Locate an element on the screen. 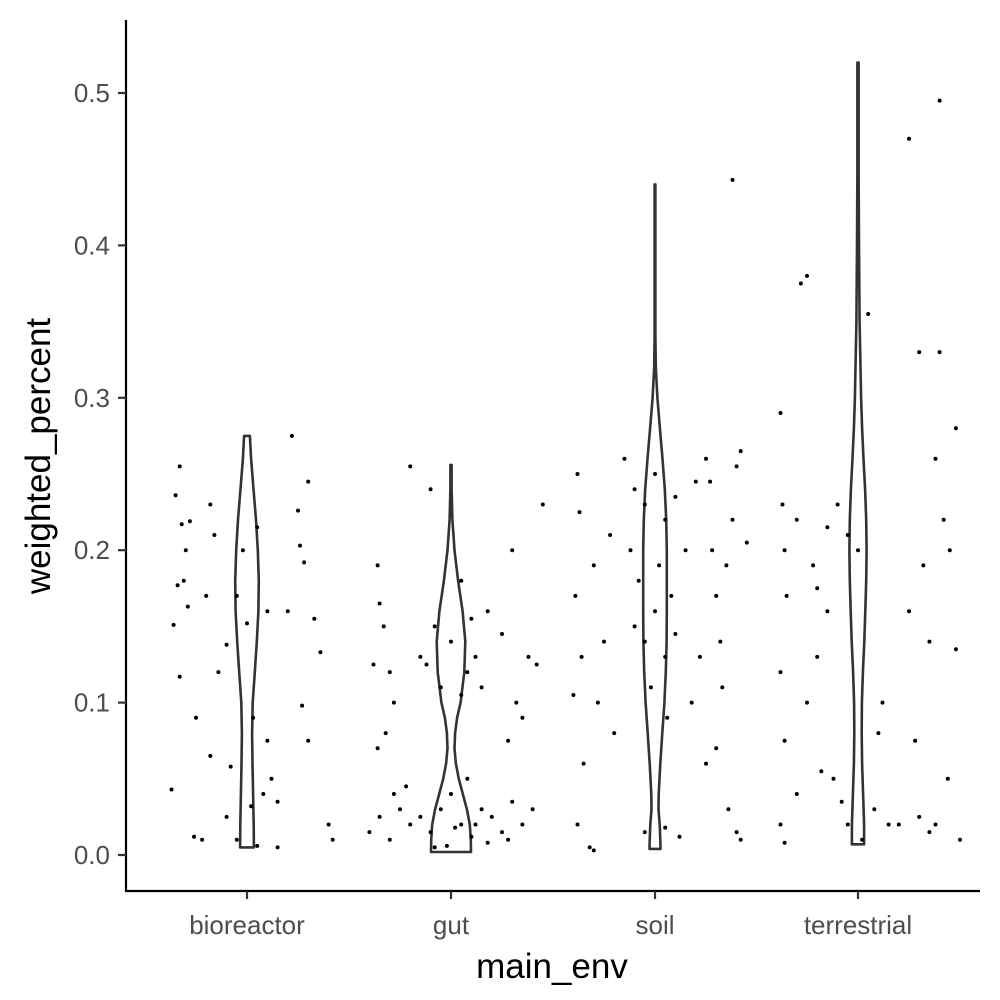 This screenshot has height=1000, width=1000. x-tick-label: soil is located at coordinates (654, 925).